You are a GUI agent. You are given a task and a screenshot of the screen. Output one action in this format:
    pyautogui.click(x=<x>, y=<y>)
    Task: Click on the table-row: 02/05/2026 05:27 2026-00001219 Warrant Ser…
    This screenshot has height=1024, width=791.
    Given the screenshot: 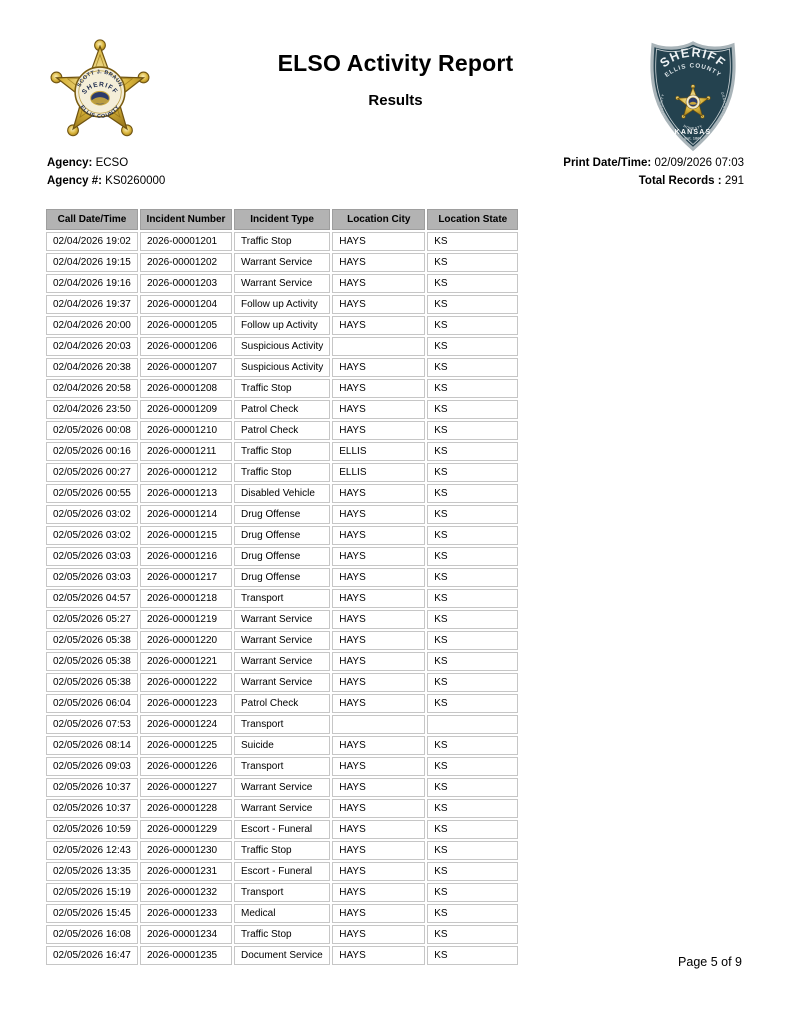 What is the action you would take?
    pyautogui.click(x=282, y=619)
    